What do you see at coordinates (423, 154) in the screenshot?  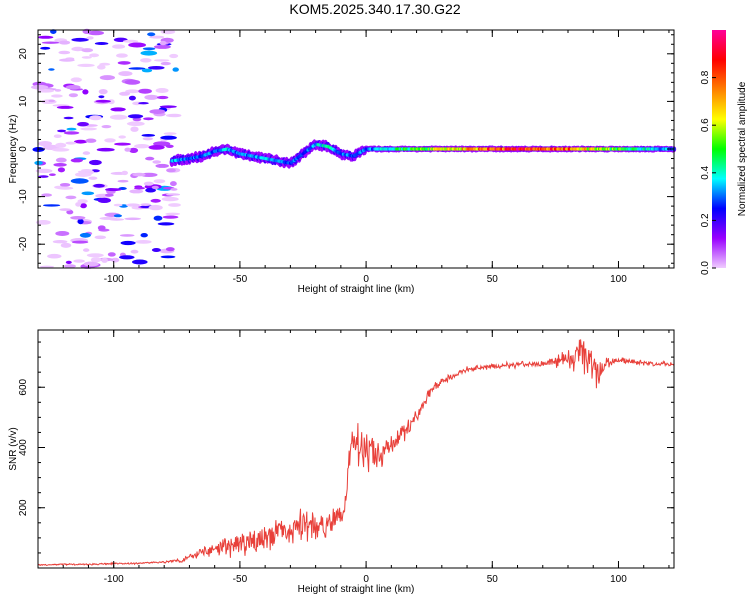 I see `spectrogram-signal-ridge` at bounding box center [423, 154].